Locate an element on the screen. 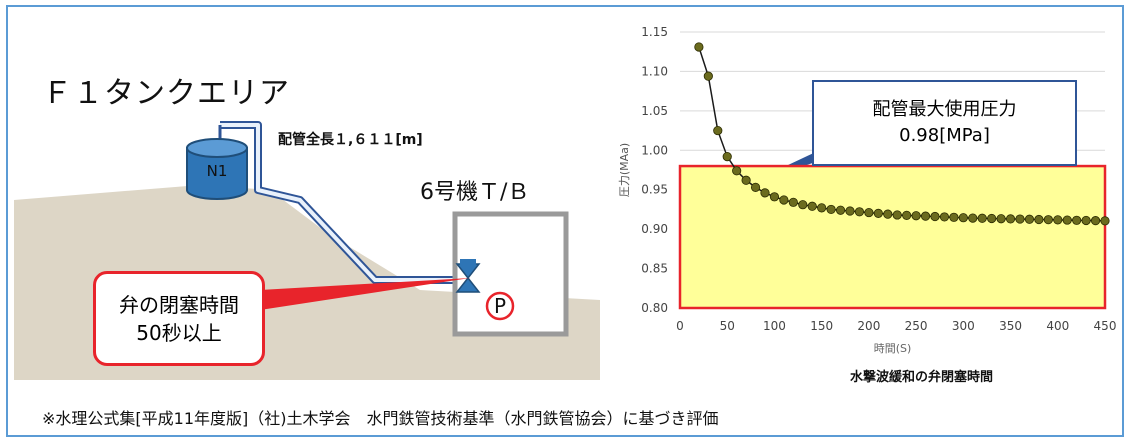 Image resolution: width=1132 pixels, height=443 pixels. max-pressure-callout: 配管最大使用圧力 0.98[MPa] is located at coordinates (944, 123).